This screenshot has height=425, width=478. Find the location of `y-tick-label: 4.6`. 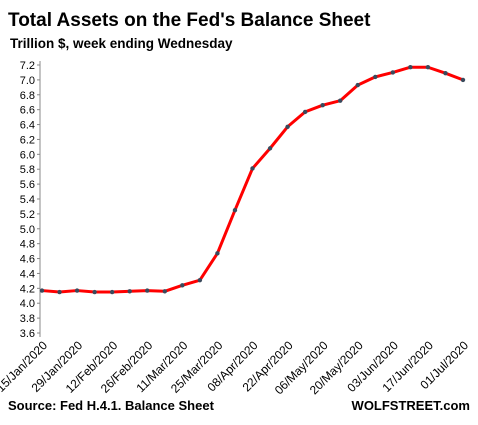

y-tick-label: 4.6 is located at coordinates (27, 260).